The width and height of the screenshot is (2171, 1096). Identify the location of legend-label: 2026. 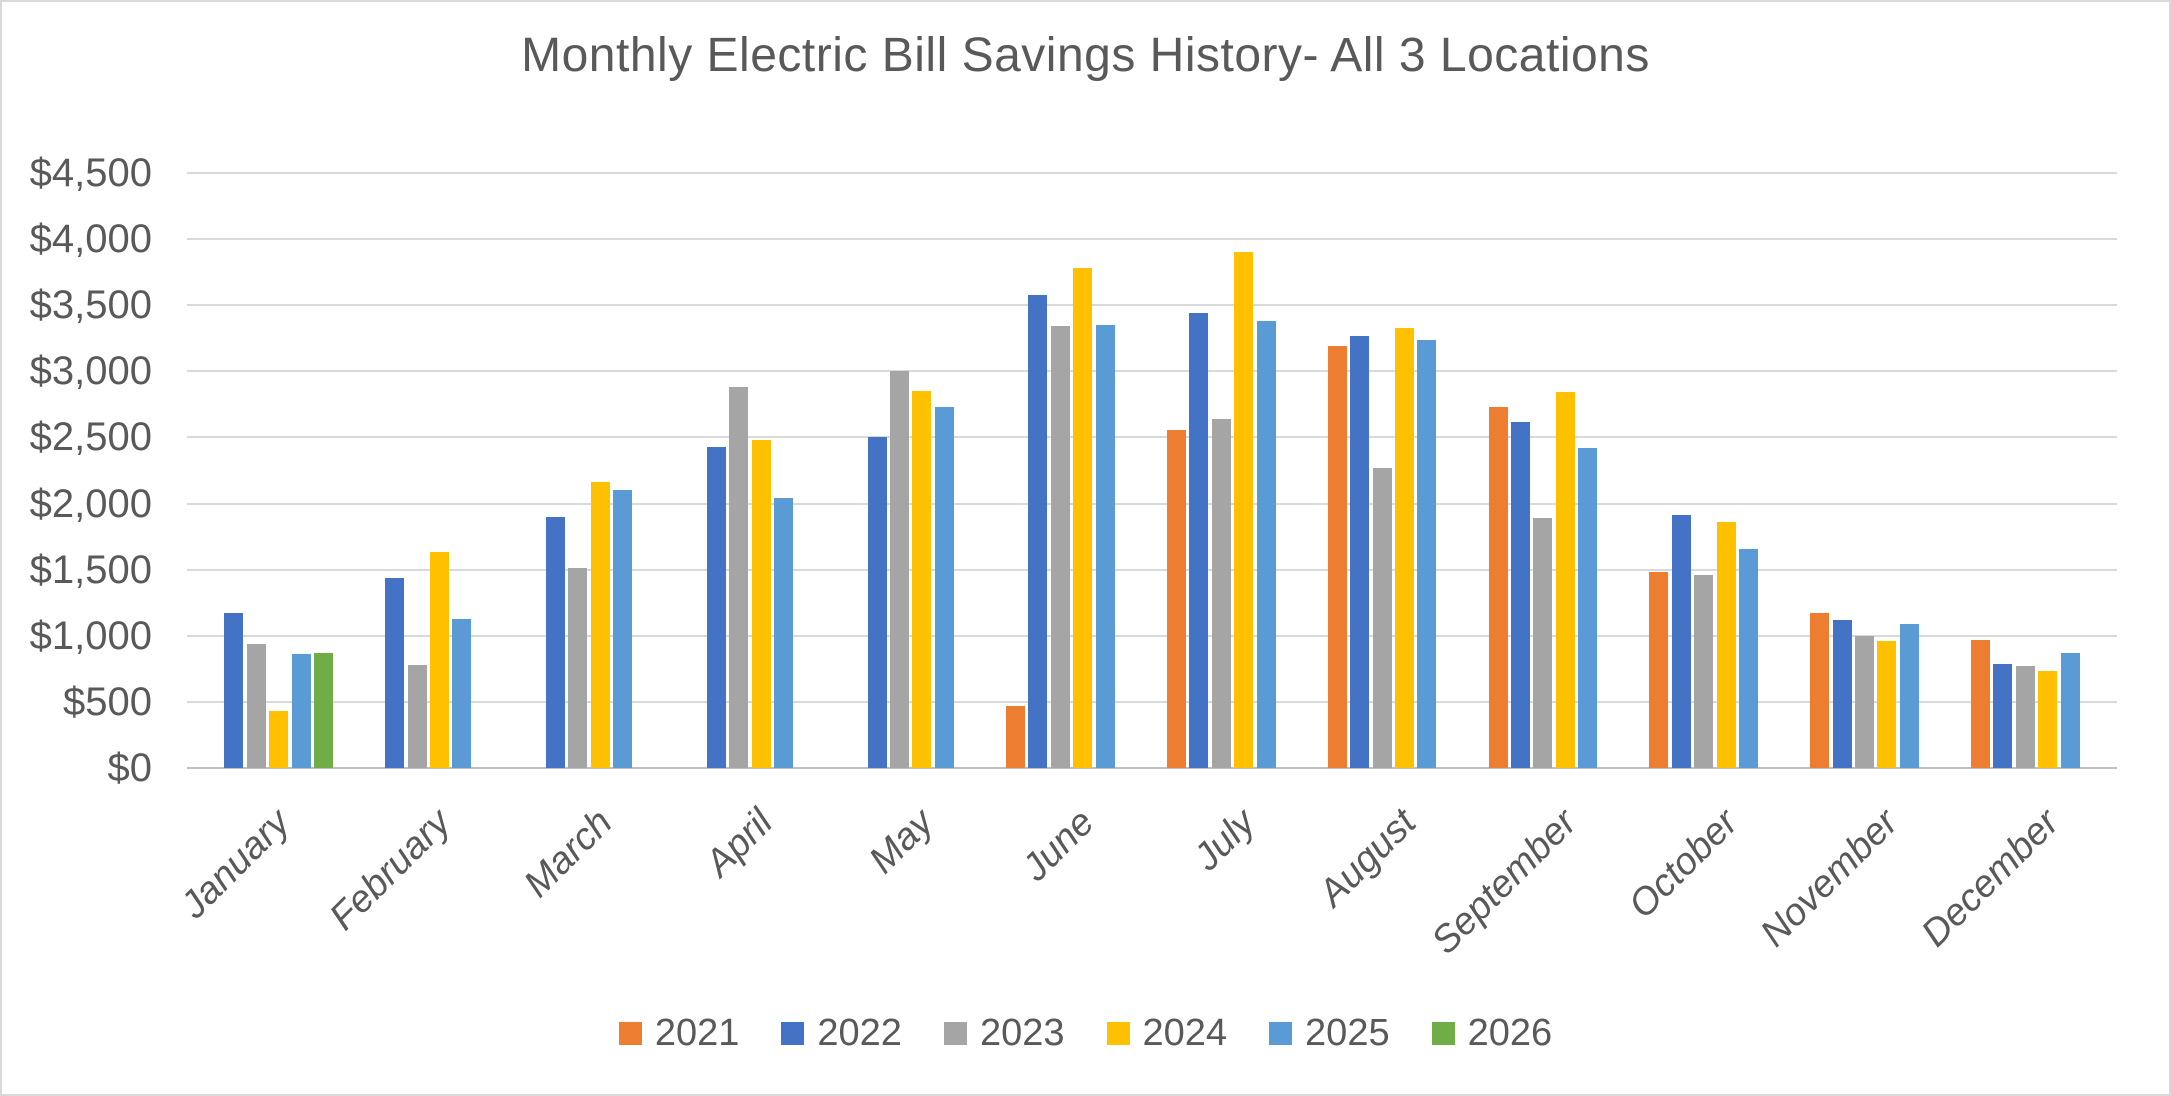
(1510, 1032).